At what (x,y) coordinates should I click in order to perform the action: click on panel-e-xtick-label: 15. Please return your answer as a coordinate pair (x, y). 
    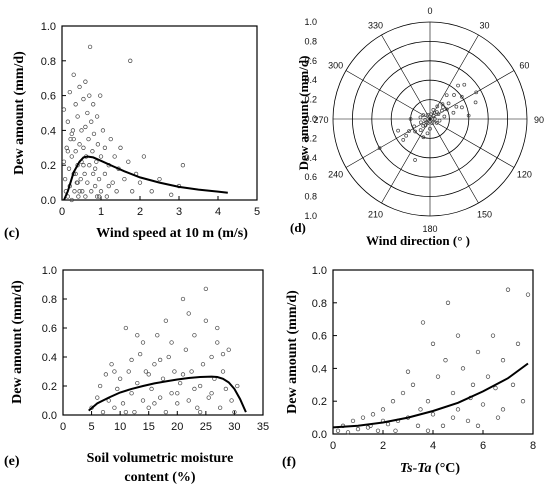
    Looking at the image, I should click on (149, 427).